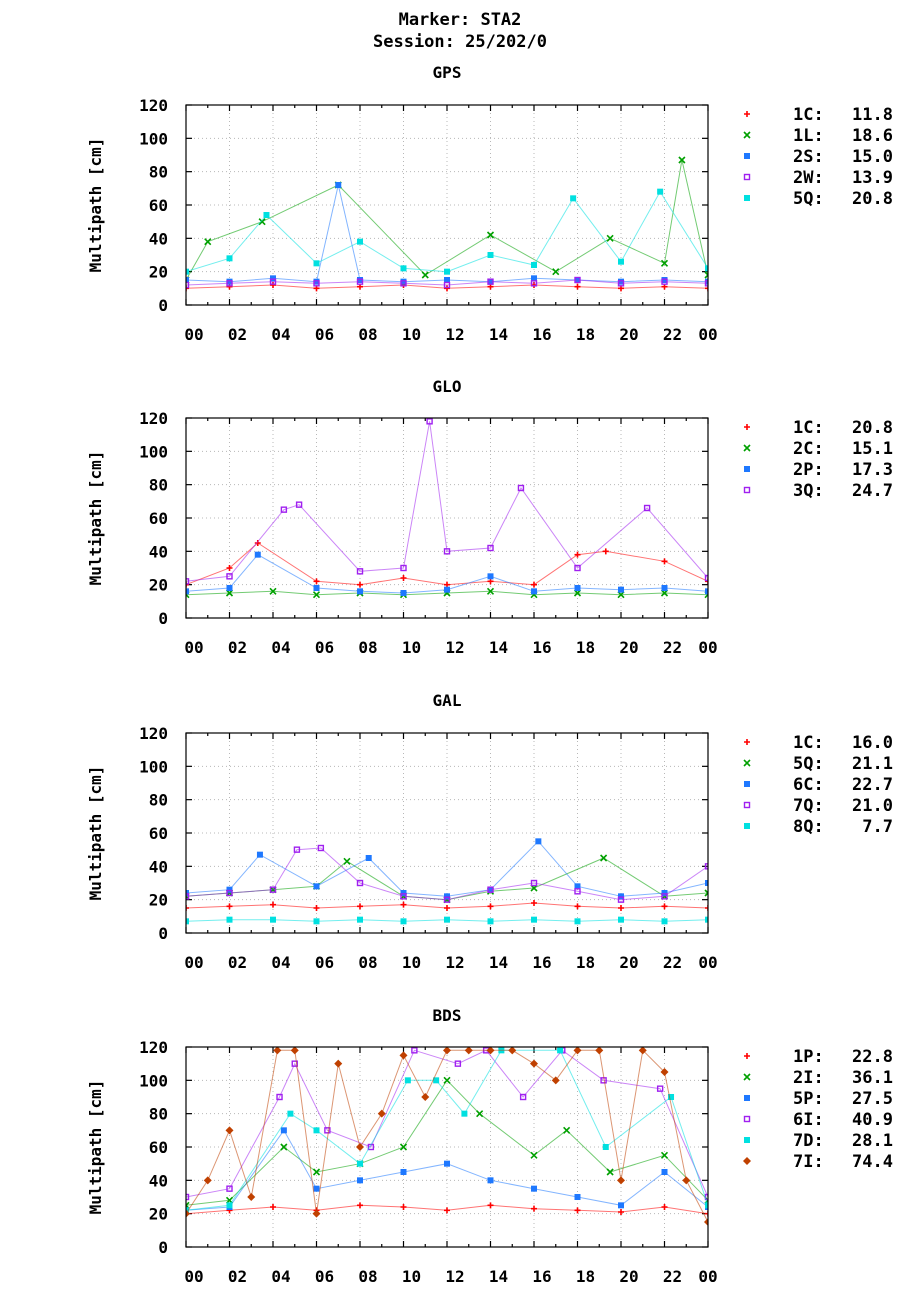 Image resolution: width=920 pixels, height=1300 pixels. I want to click on series-2w, so click(447, 282).